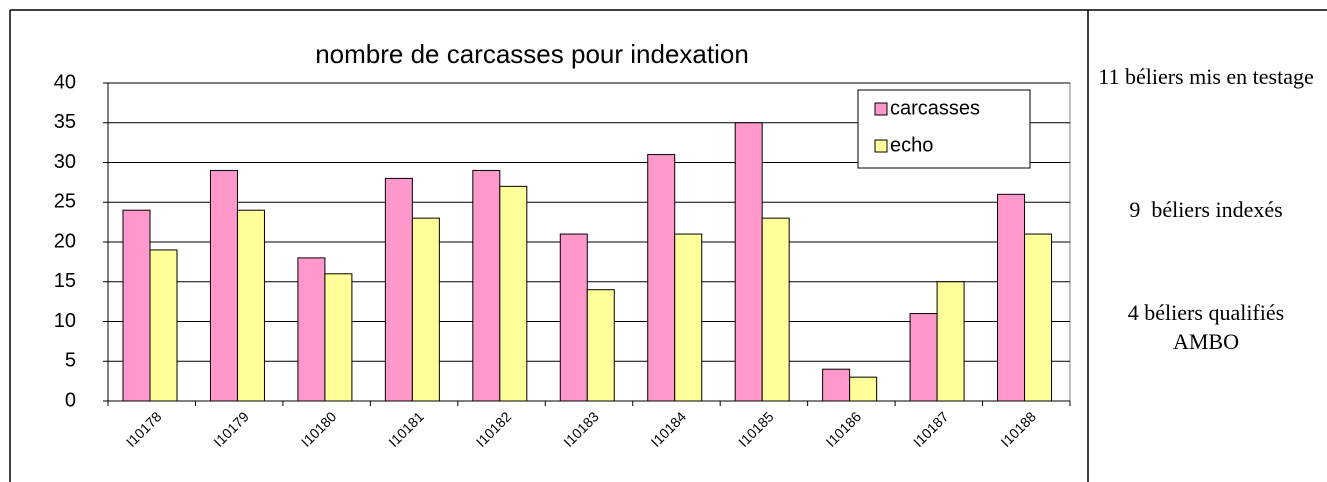 Image resolution: width=1327 pixels, height=482 pixels. What do you see at coordinates (70, 361) in the screenshot?
I see `y-tick-label: 5` at bounding box center [70, 361].